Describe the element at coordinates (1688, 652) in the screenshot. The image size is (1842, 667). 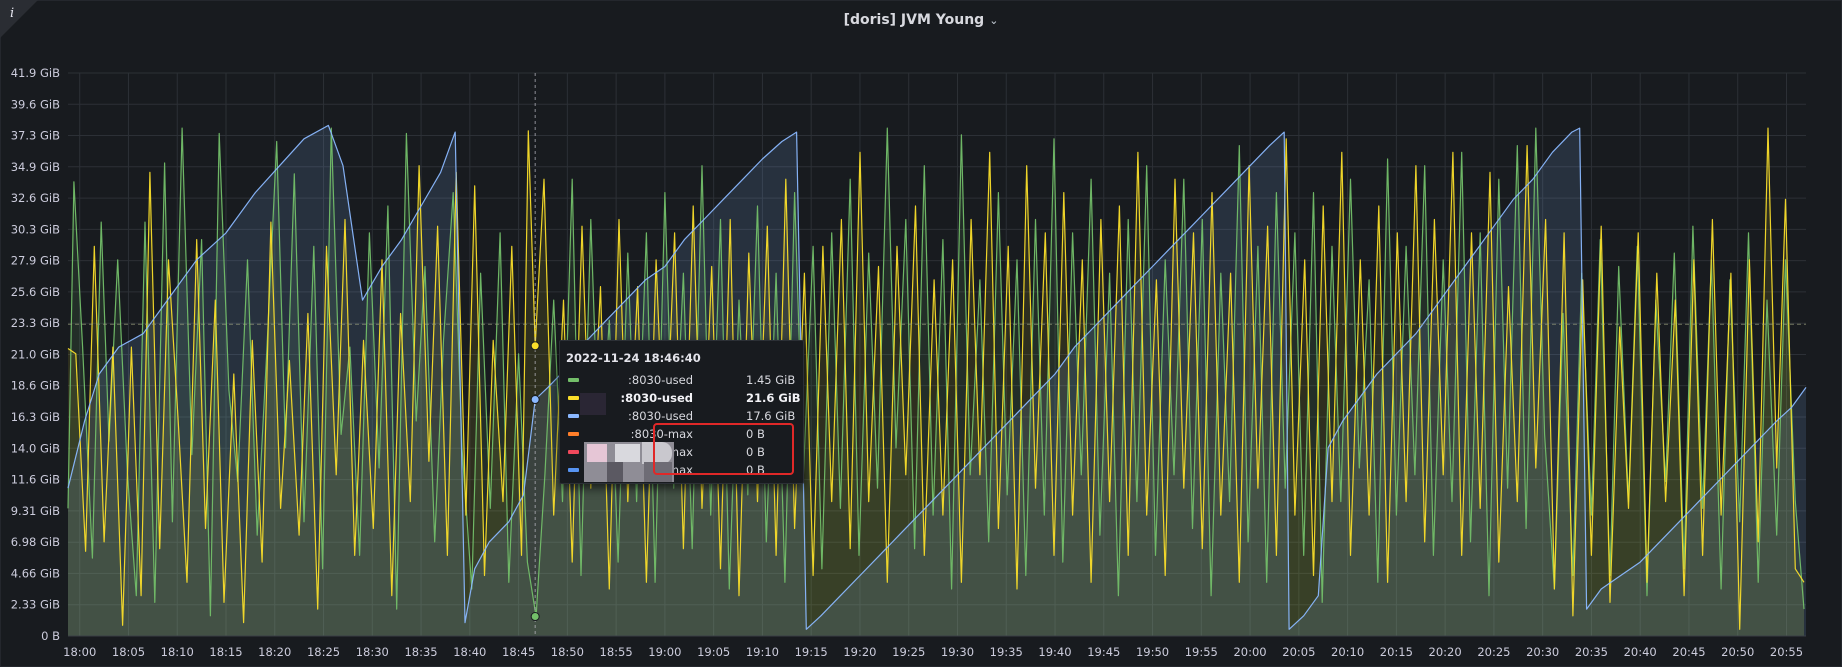
I see `x-tick-label: 20:45` at that location.